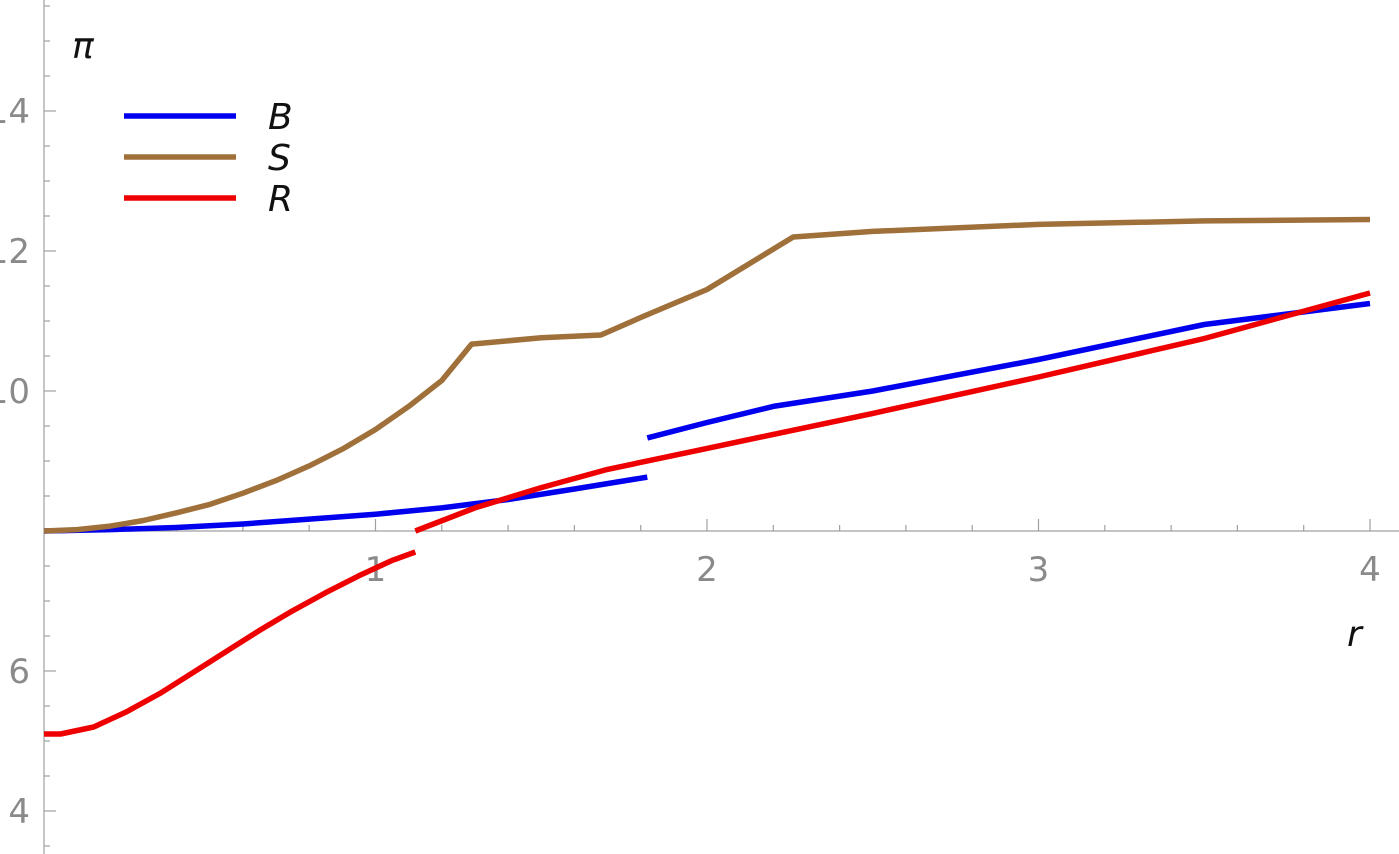 This screenshot has width=1399, height=854. I want to click on y-tick-label: 14, so click(15, 112).